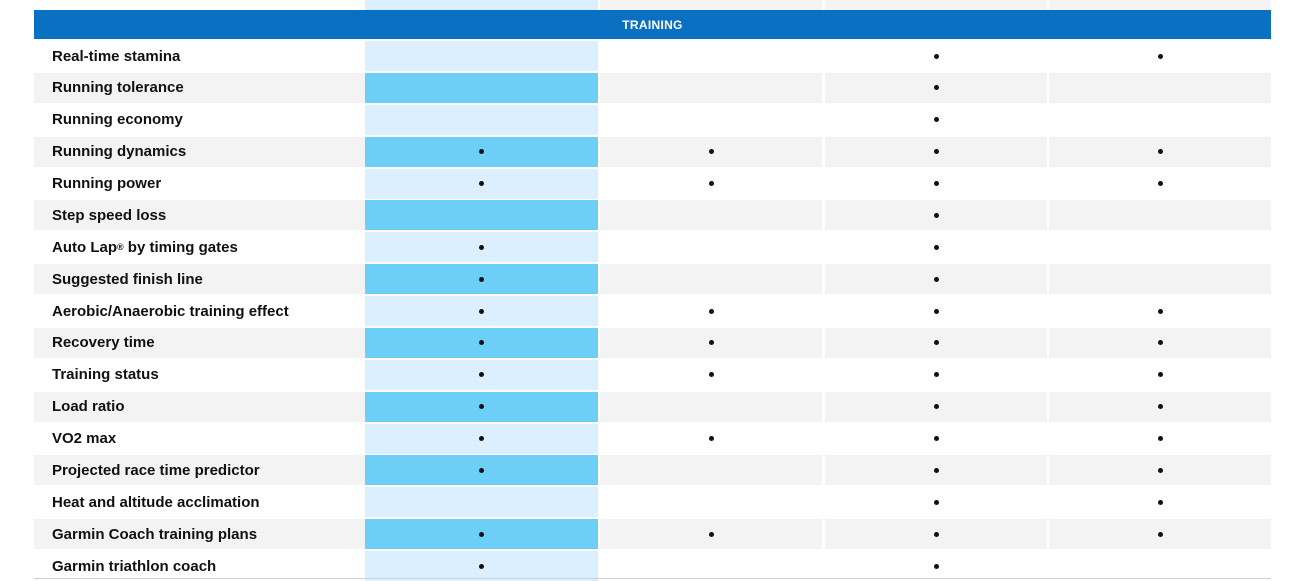  I want to click on table-row: Running economy, so click(652, 119).